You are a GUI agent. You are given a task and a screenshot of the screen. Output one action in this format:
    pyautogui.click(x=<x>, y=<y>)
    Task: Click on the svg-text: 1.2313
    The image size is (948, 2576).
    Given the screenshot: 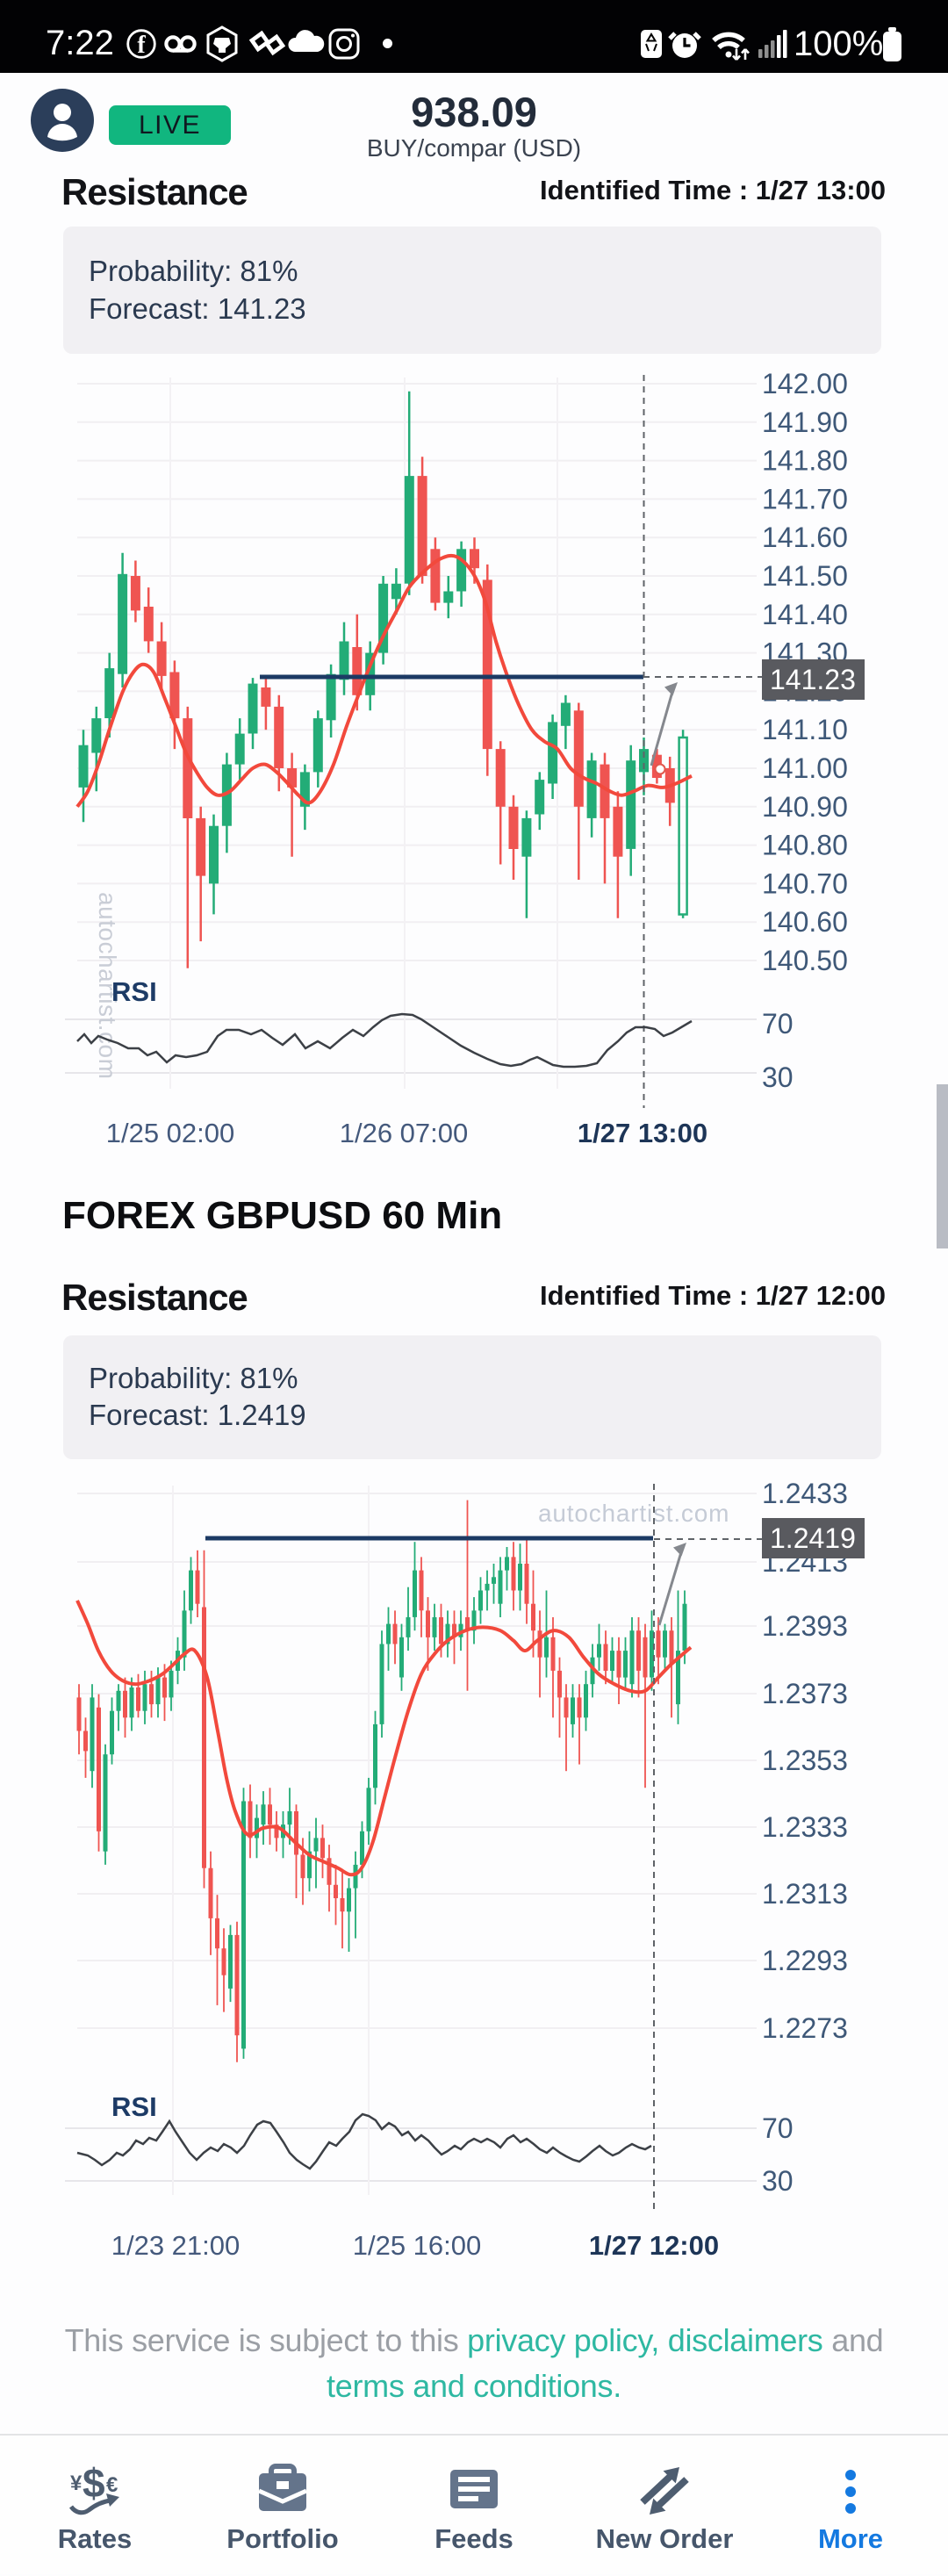 What is the action you would take?
    pyautogui.click(x=805, y=1894)
    